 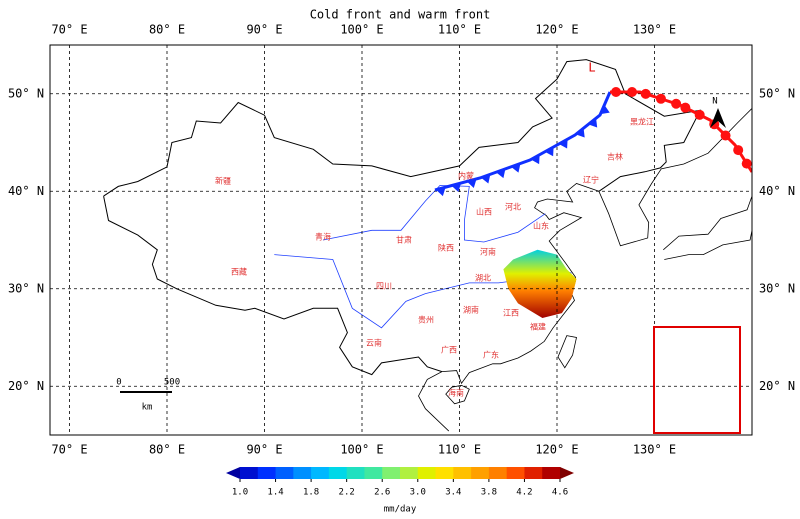 What do you see at coordinates (654, 450) in the screenshot?
I see `lon-tick-label: 130° E` at bounding box center [654, 450].